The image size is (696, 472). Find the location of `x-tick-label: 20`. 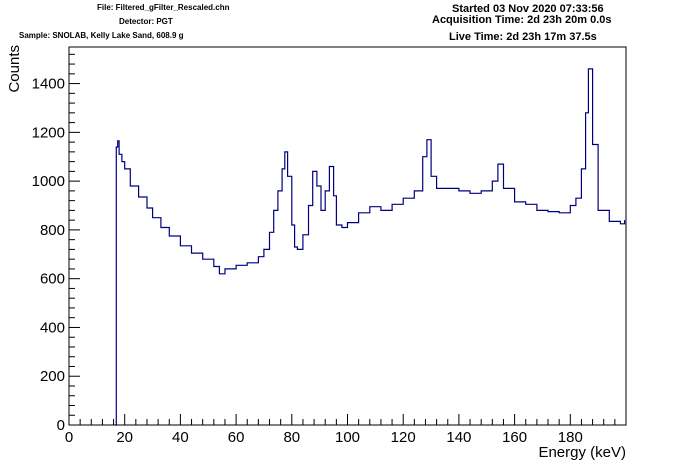

x-tick-label: 20 is located at coordinates (124, 437).